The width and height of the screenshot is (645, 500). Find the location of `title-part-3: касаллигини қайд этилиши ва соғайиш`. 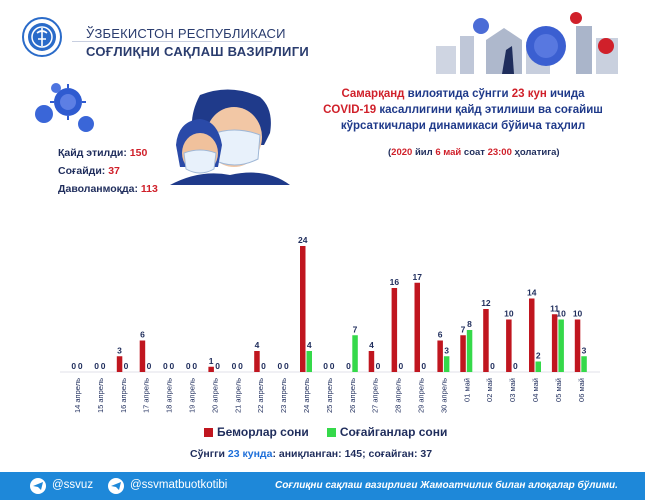

title-part-3: касаллигини қайд этилиши ва соғайиш is located at coordinates (489, 110).